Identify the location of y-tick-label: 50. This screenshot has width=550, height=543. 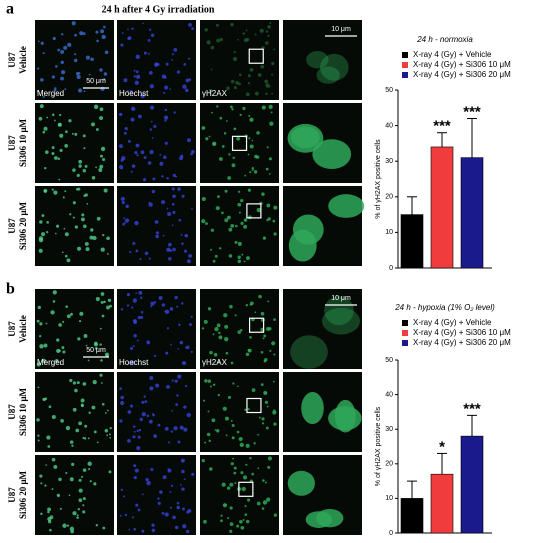
(389, 360).